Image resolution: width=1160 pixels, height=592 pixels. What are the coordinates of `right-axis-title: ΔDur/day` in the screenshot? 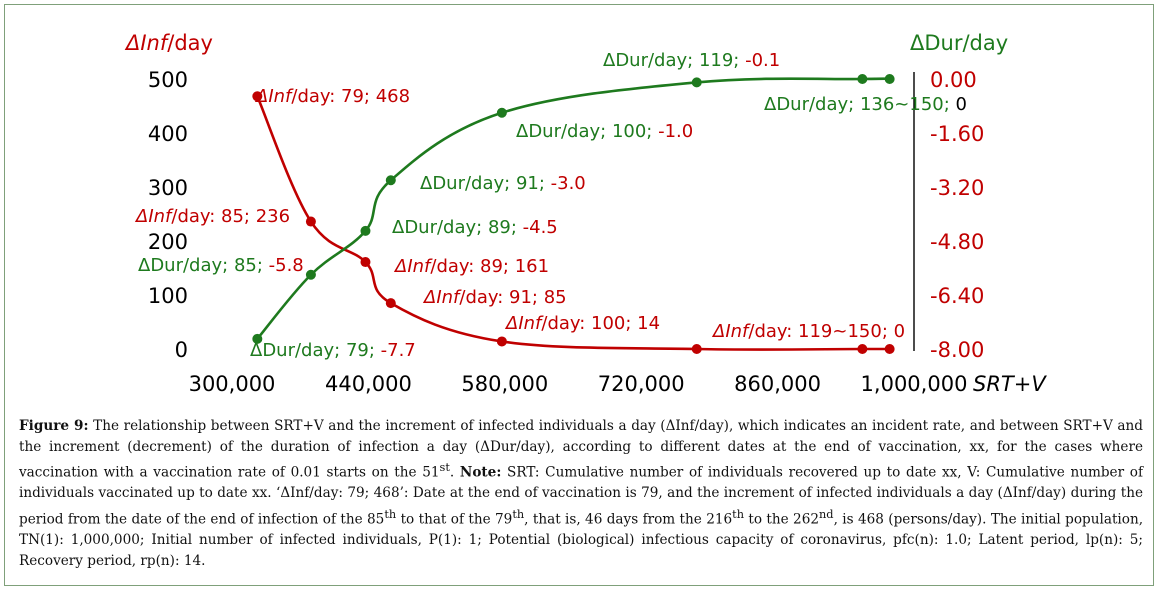 It's located at (959, 43).